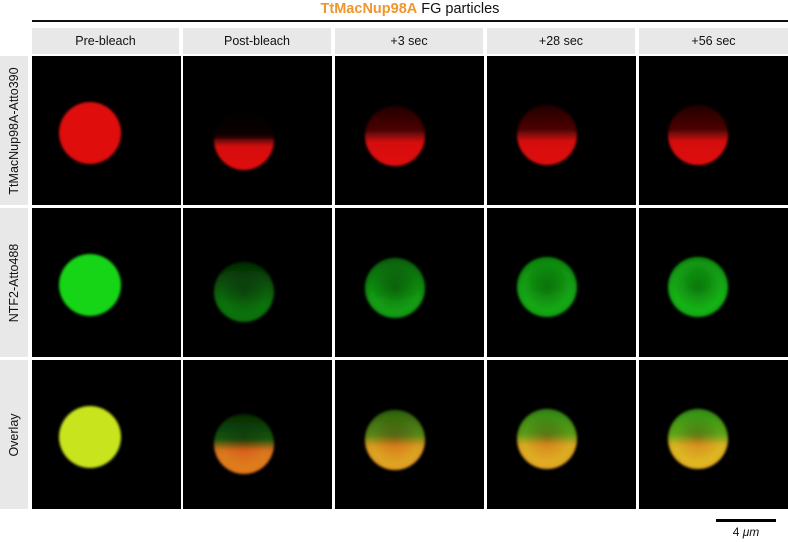 This screenshot has width=788, height=542. Describe the element at coordinates (746, 532) in the screenshot. I see `scale-bar-label: 4 μm` at that location.